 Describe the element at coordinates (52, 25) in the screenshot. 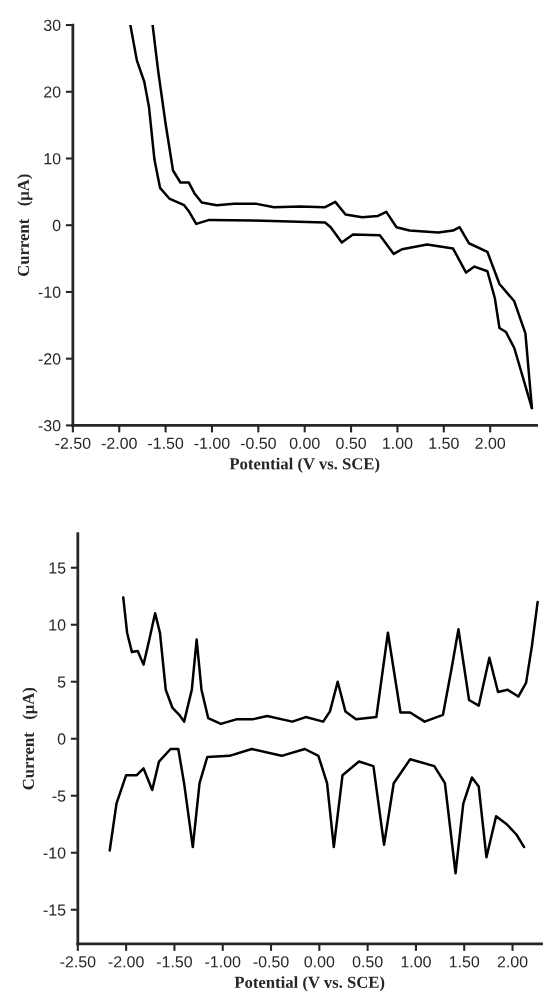

I see `y-tick-label: 30` at that location.